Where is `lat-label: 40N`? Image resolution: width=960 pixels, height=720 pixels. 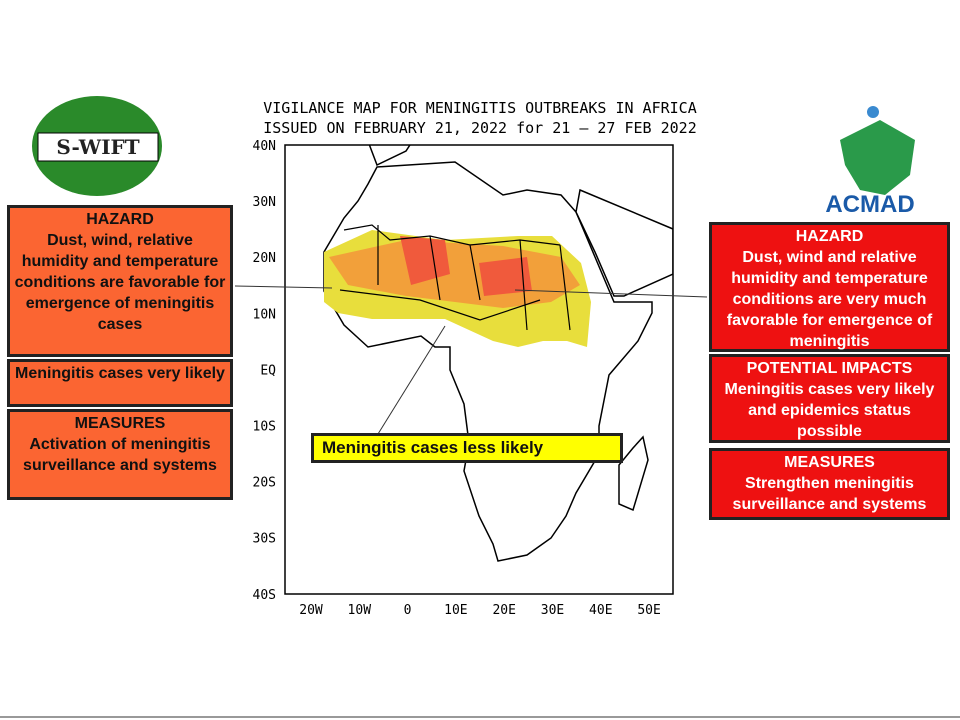 lat-label: 40N is located at coordinates (264, 146).